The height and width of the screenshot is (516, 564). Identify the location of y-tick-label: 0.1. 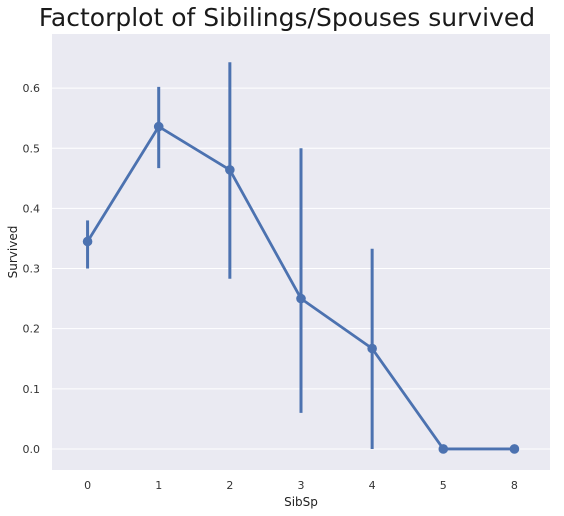
(32, 389).